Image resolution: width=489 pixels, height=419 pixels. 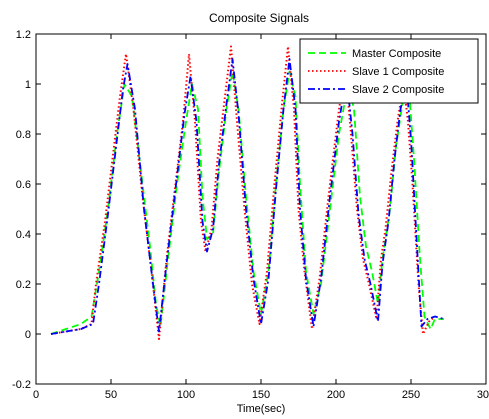 What do you see at coordinates (411, 395) in the screenshot?
I see `x-tick-label: 250` at bounding box center [411, 395].